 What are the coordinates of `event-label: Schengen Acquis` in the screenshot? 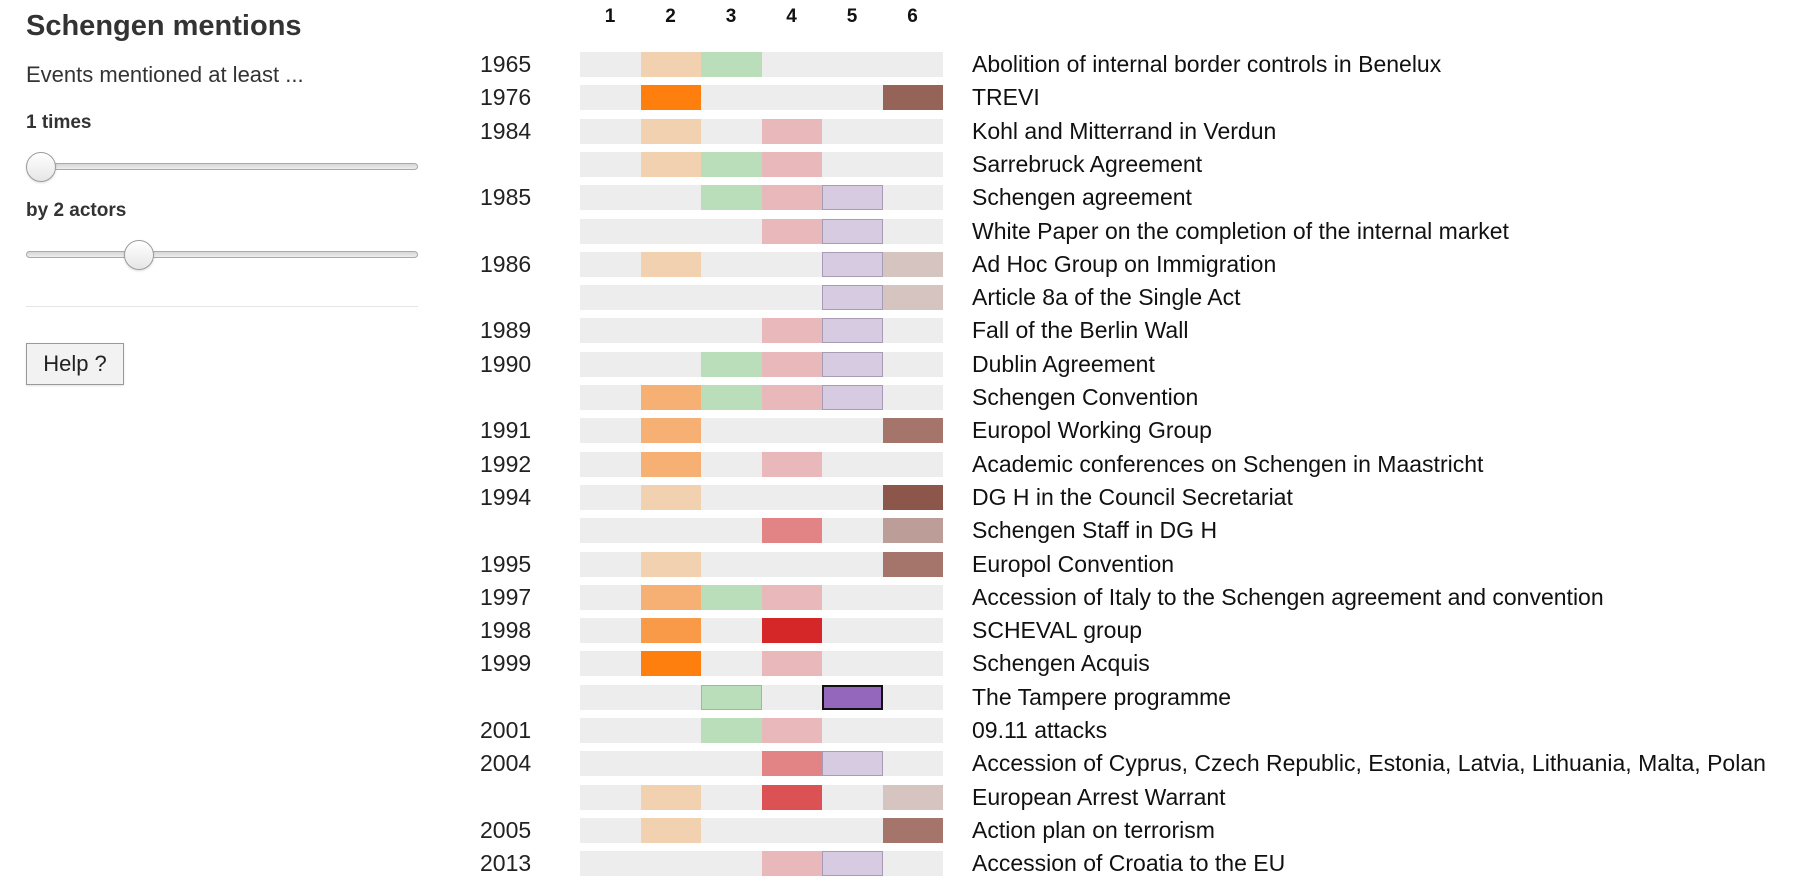 It's located at (1061, 663).